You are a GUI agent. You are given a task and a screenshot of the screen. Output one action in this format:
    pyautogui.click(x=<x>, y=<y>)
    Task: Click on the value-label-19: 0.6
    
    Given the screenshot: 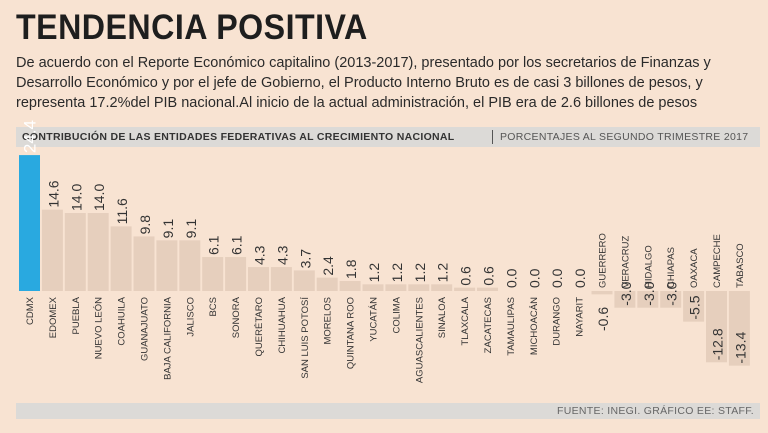 What is the action you would take?
    pyautogui.click(x=466, y=276)
    